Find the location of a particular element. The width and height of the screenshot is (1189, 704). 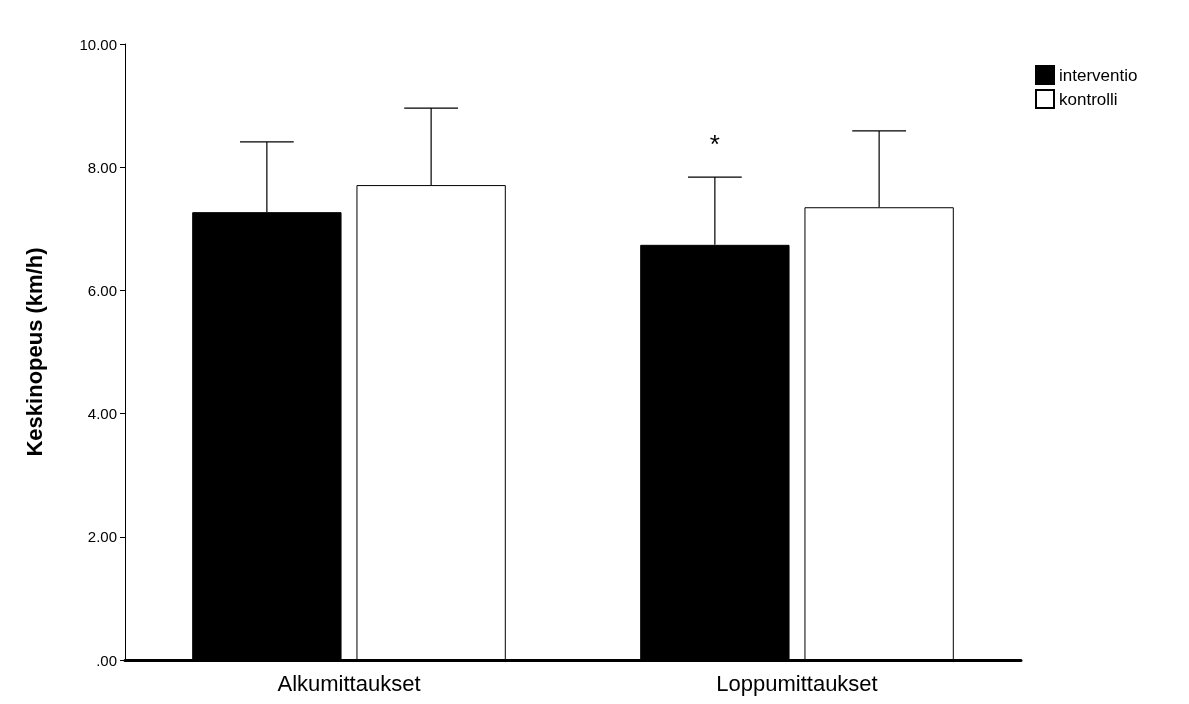

y-tick-label: 8.00 is located at coordinates (102, 167).